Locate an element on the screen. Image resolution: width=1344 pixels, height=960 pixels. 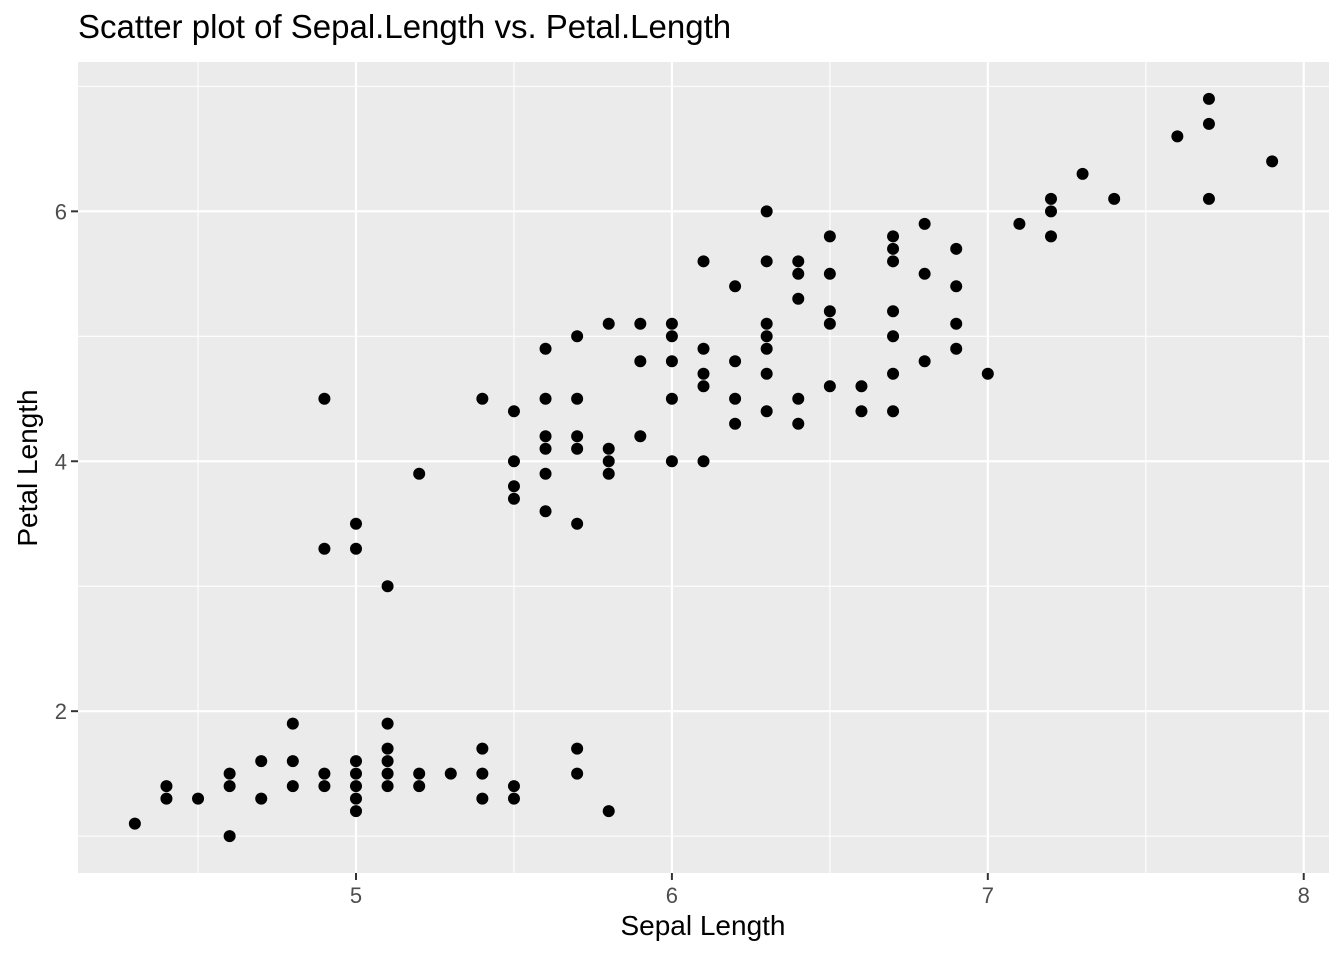
y-axis-title: Petal Length is located at coordinates (27, 468).